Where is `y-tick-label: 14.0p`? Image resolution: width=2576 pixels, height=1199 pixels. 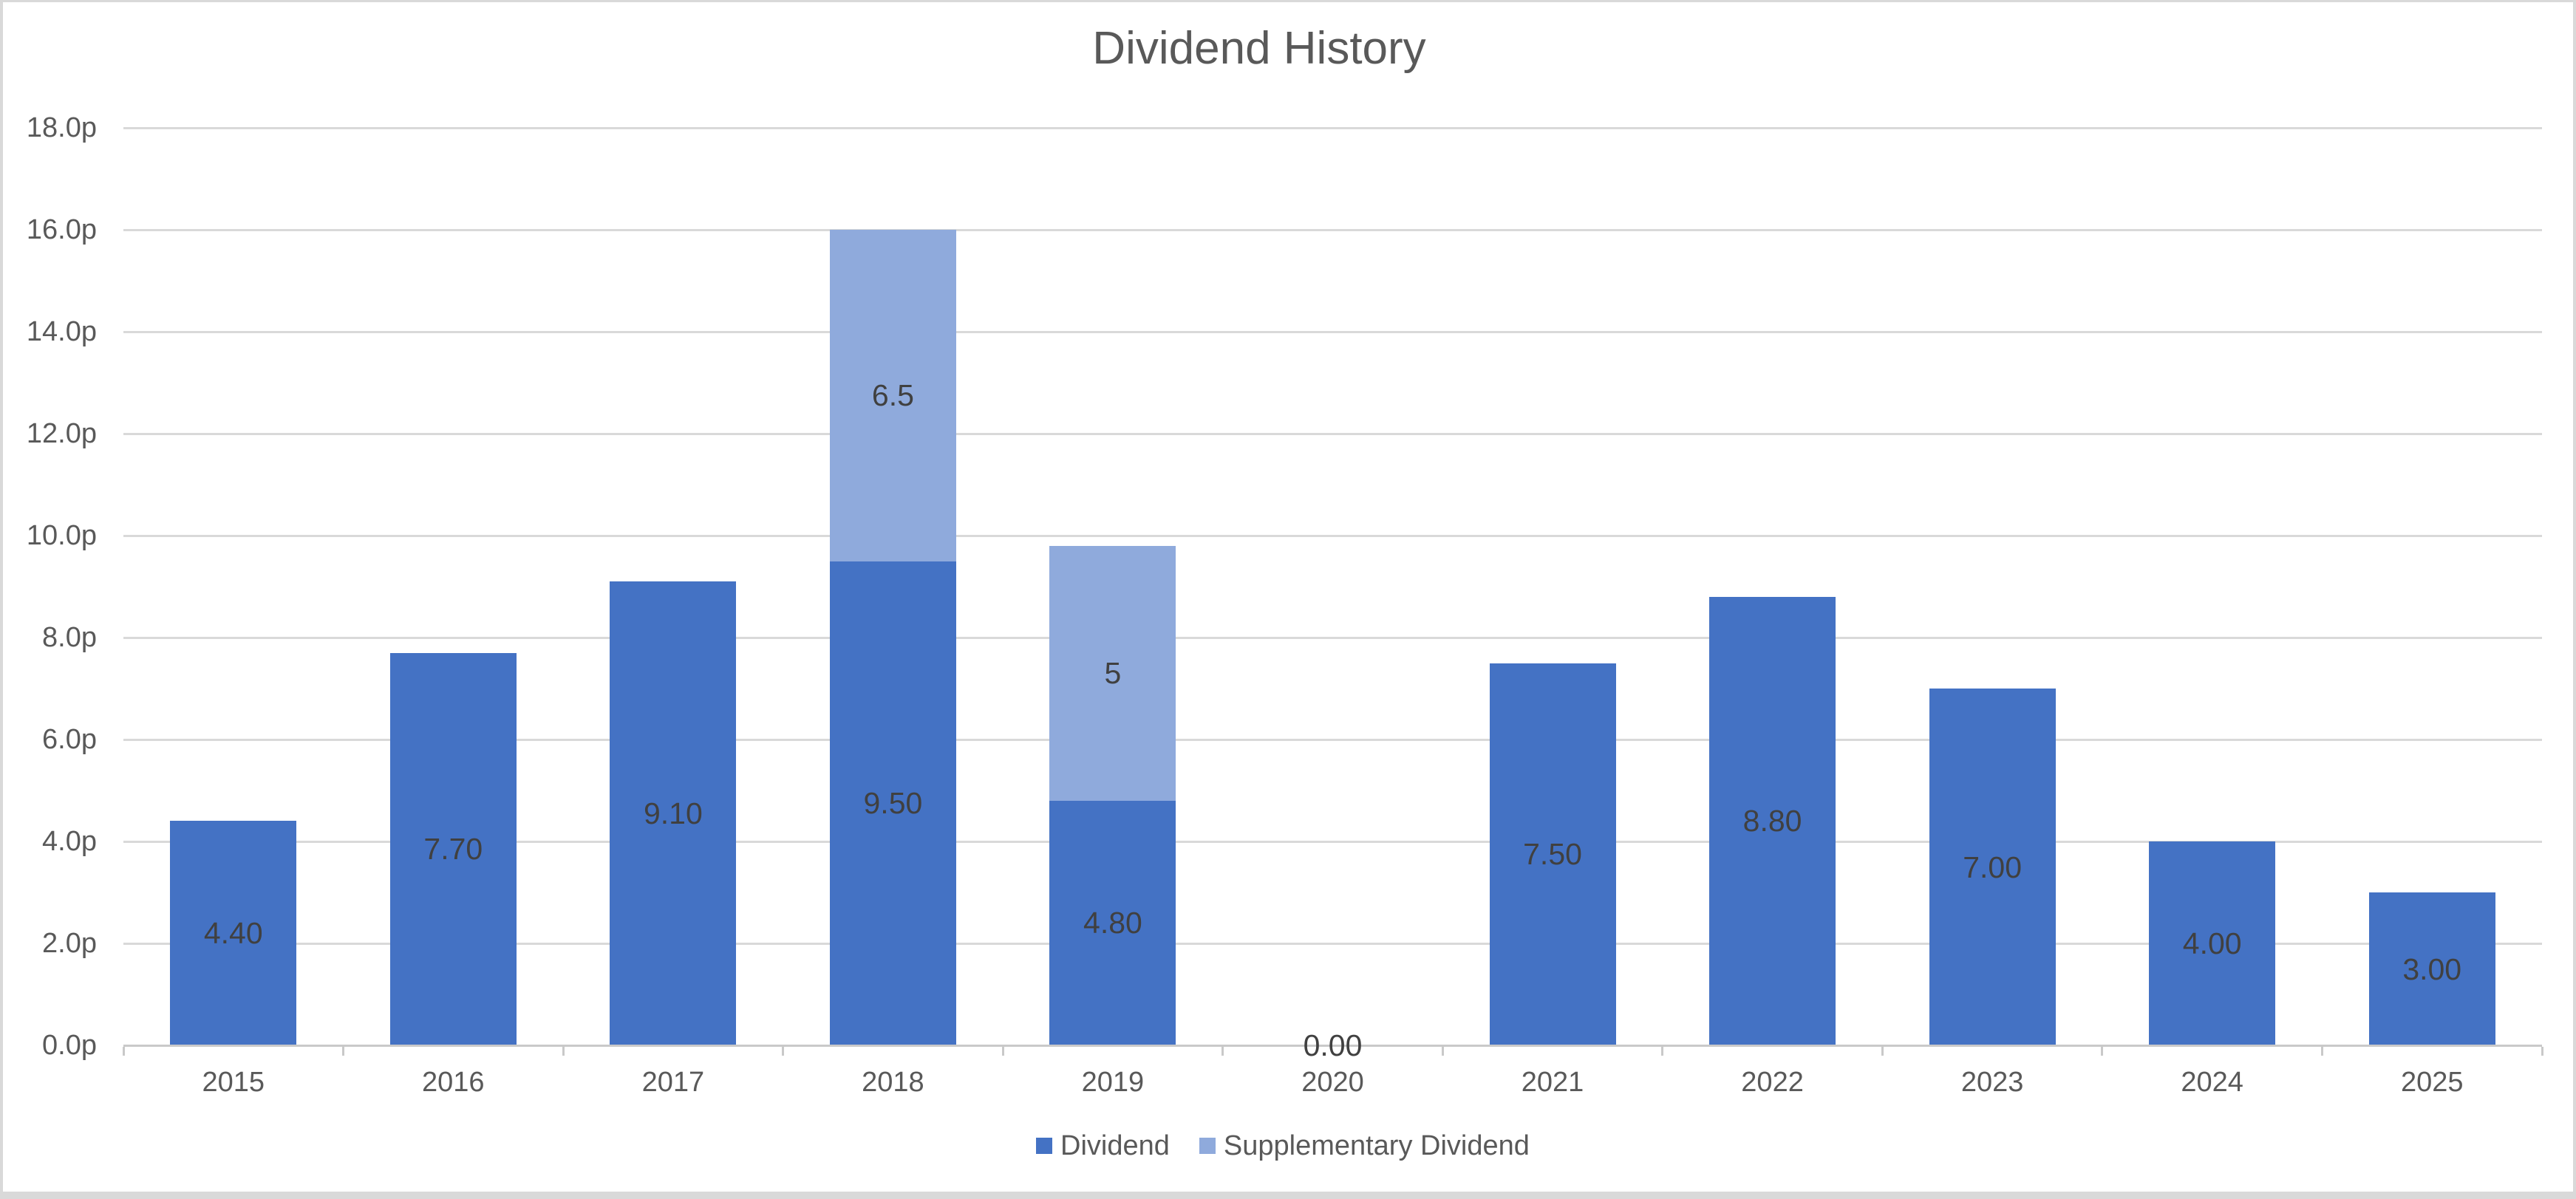 y-tick-label: 14.0p is located at coordinates (61, 331).